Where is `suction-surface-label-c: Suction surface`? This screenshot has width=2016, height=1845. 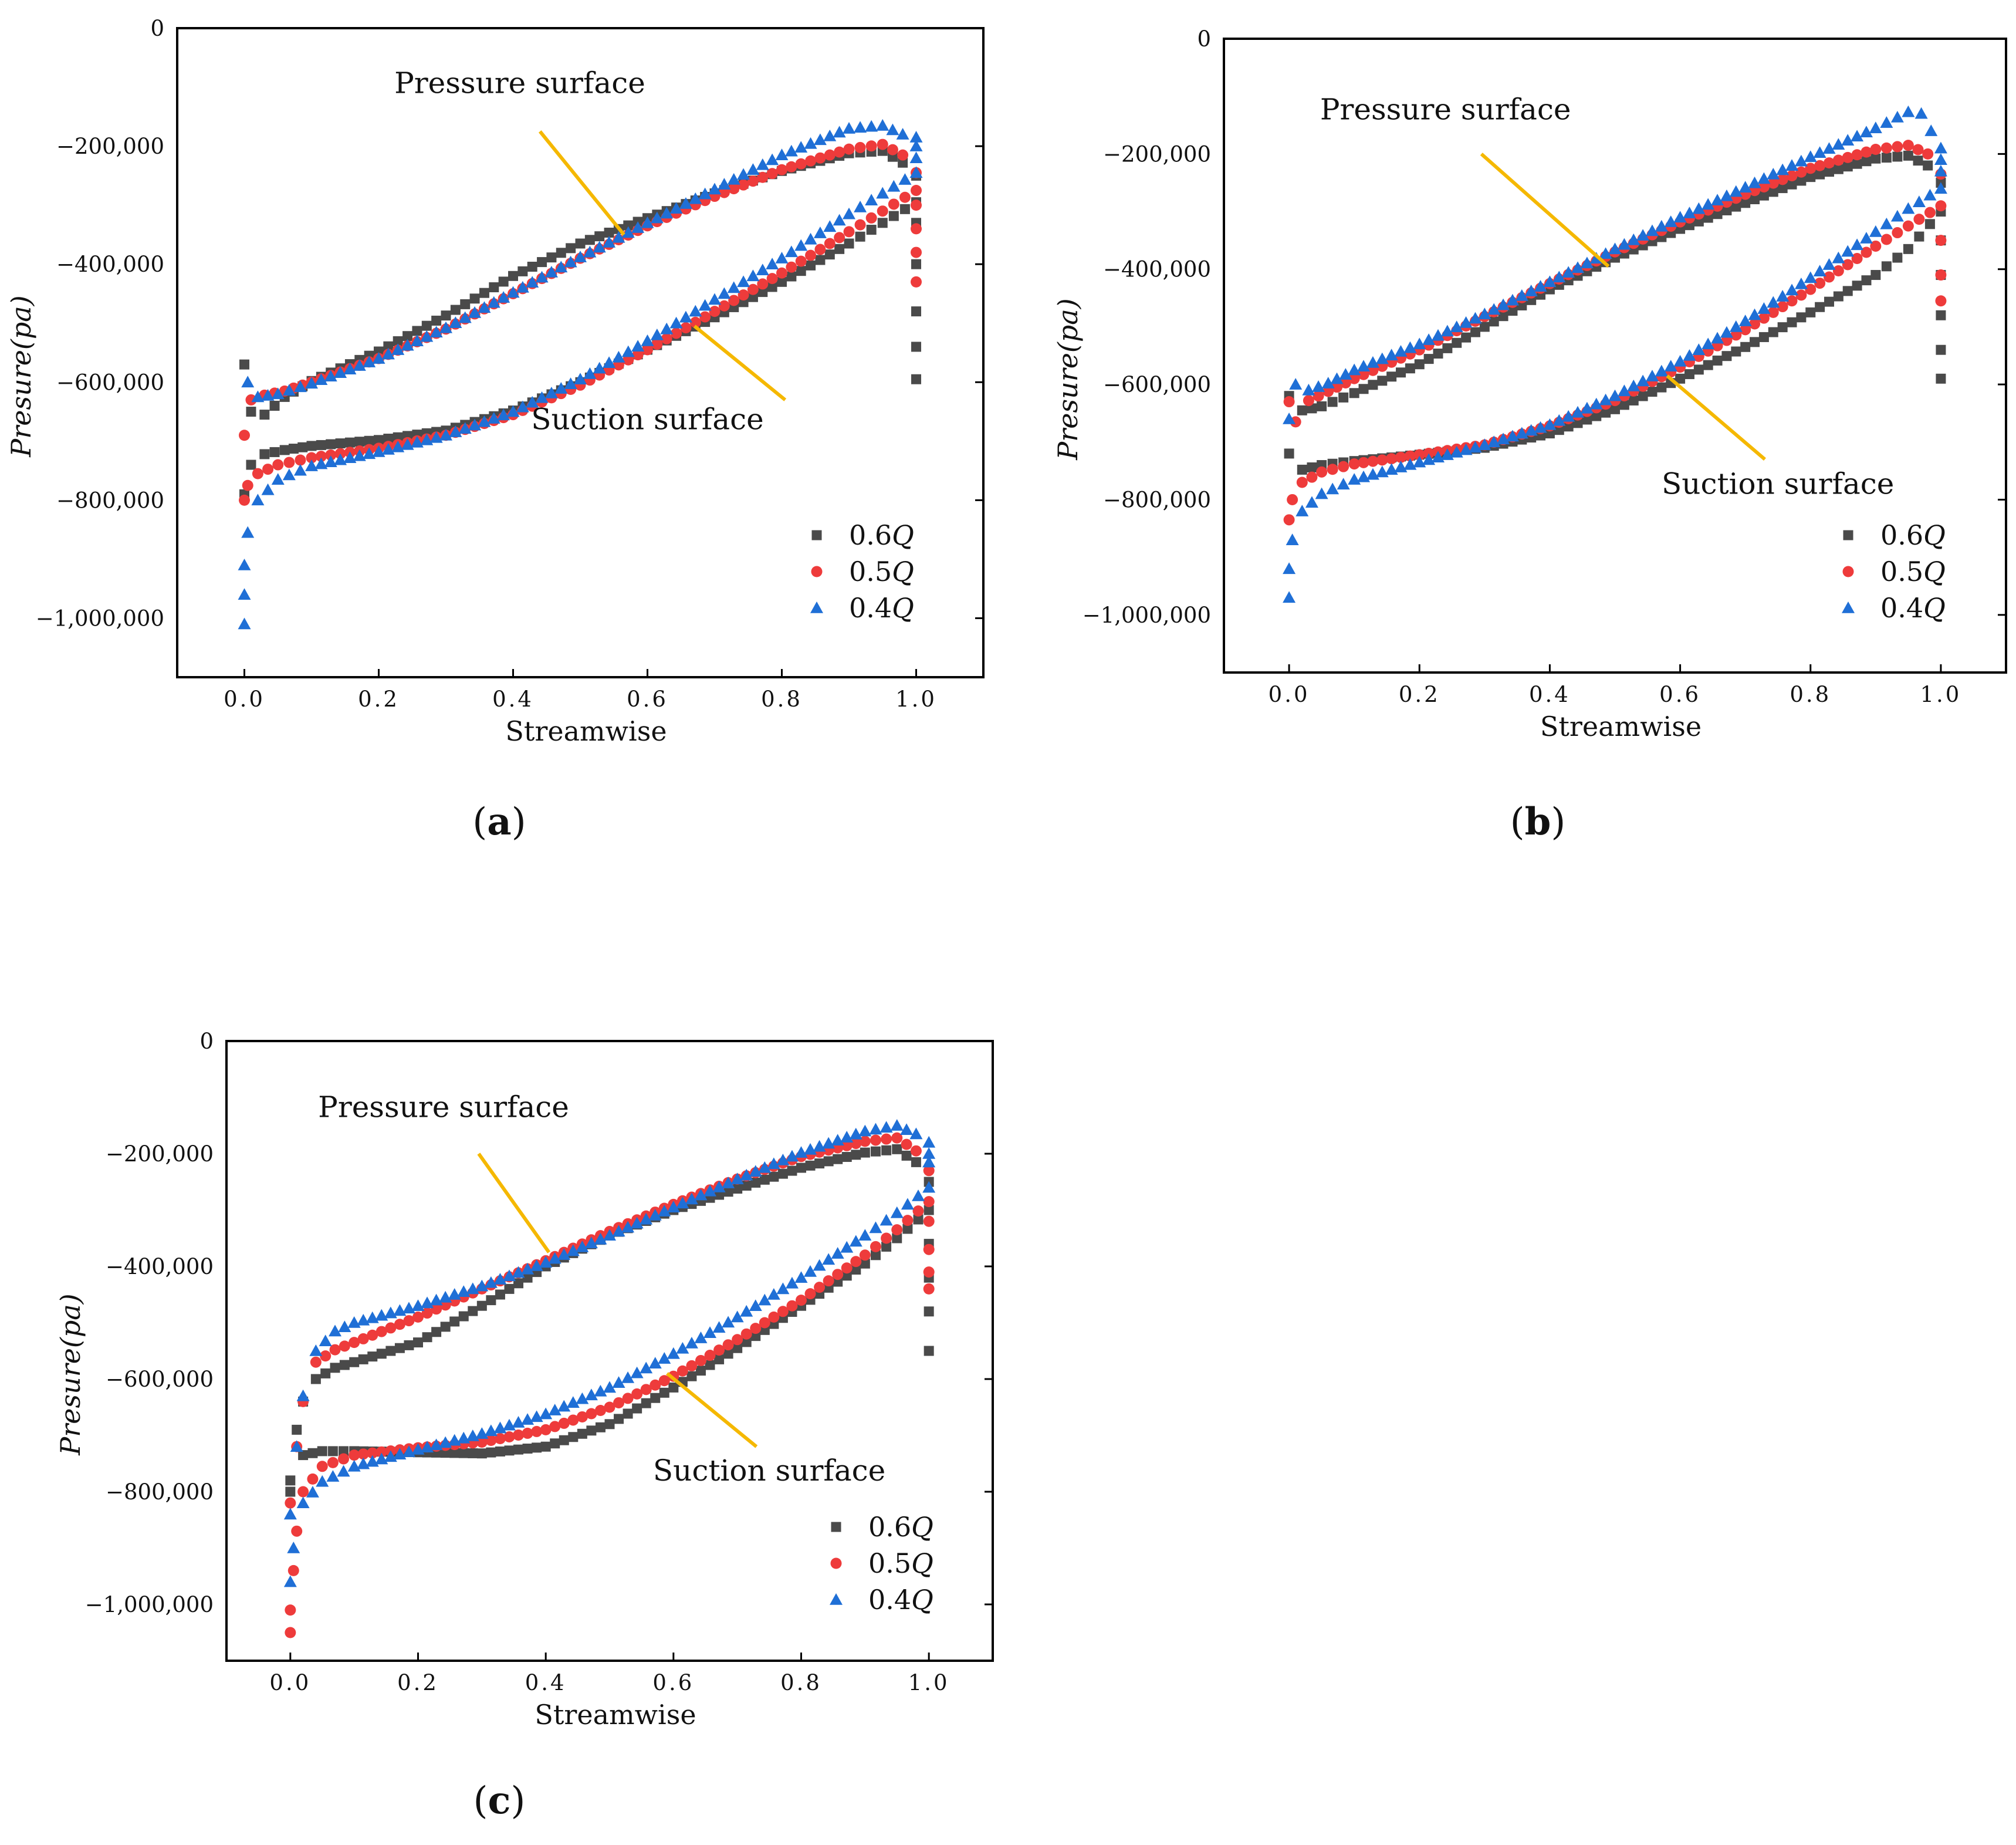 suction-surface-label-c: Suction surface is located at coordinates (769, 1471).